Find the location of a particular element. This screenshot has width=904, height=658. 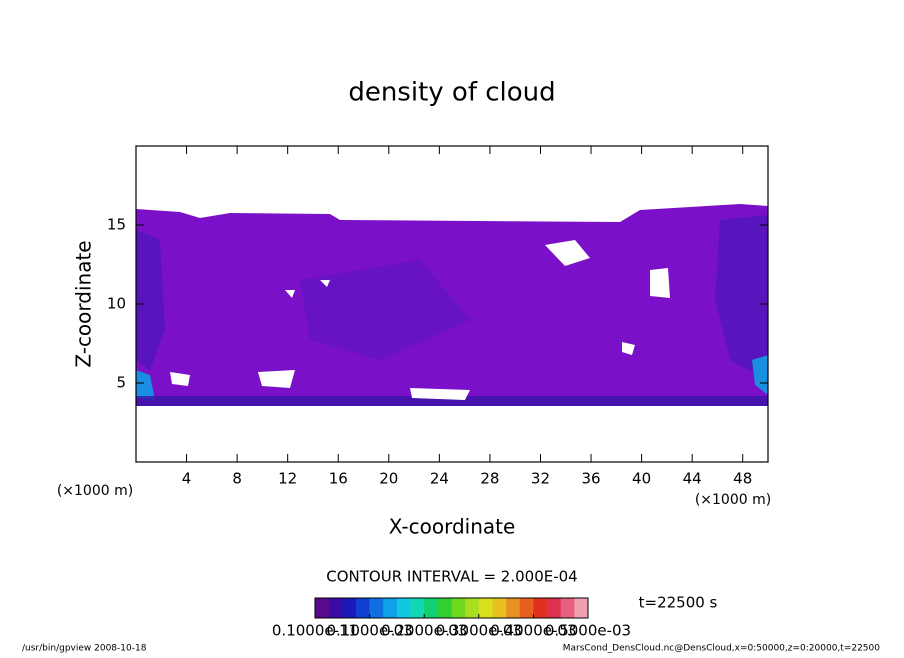

colorbar-tick-label: 0.1000e-11 is located at coordinates (315, 631).